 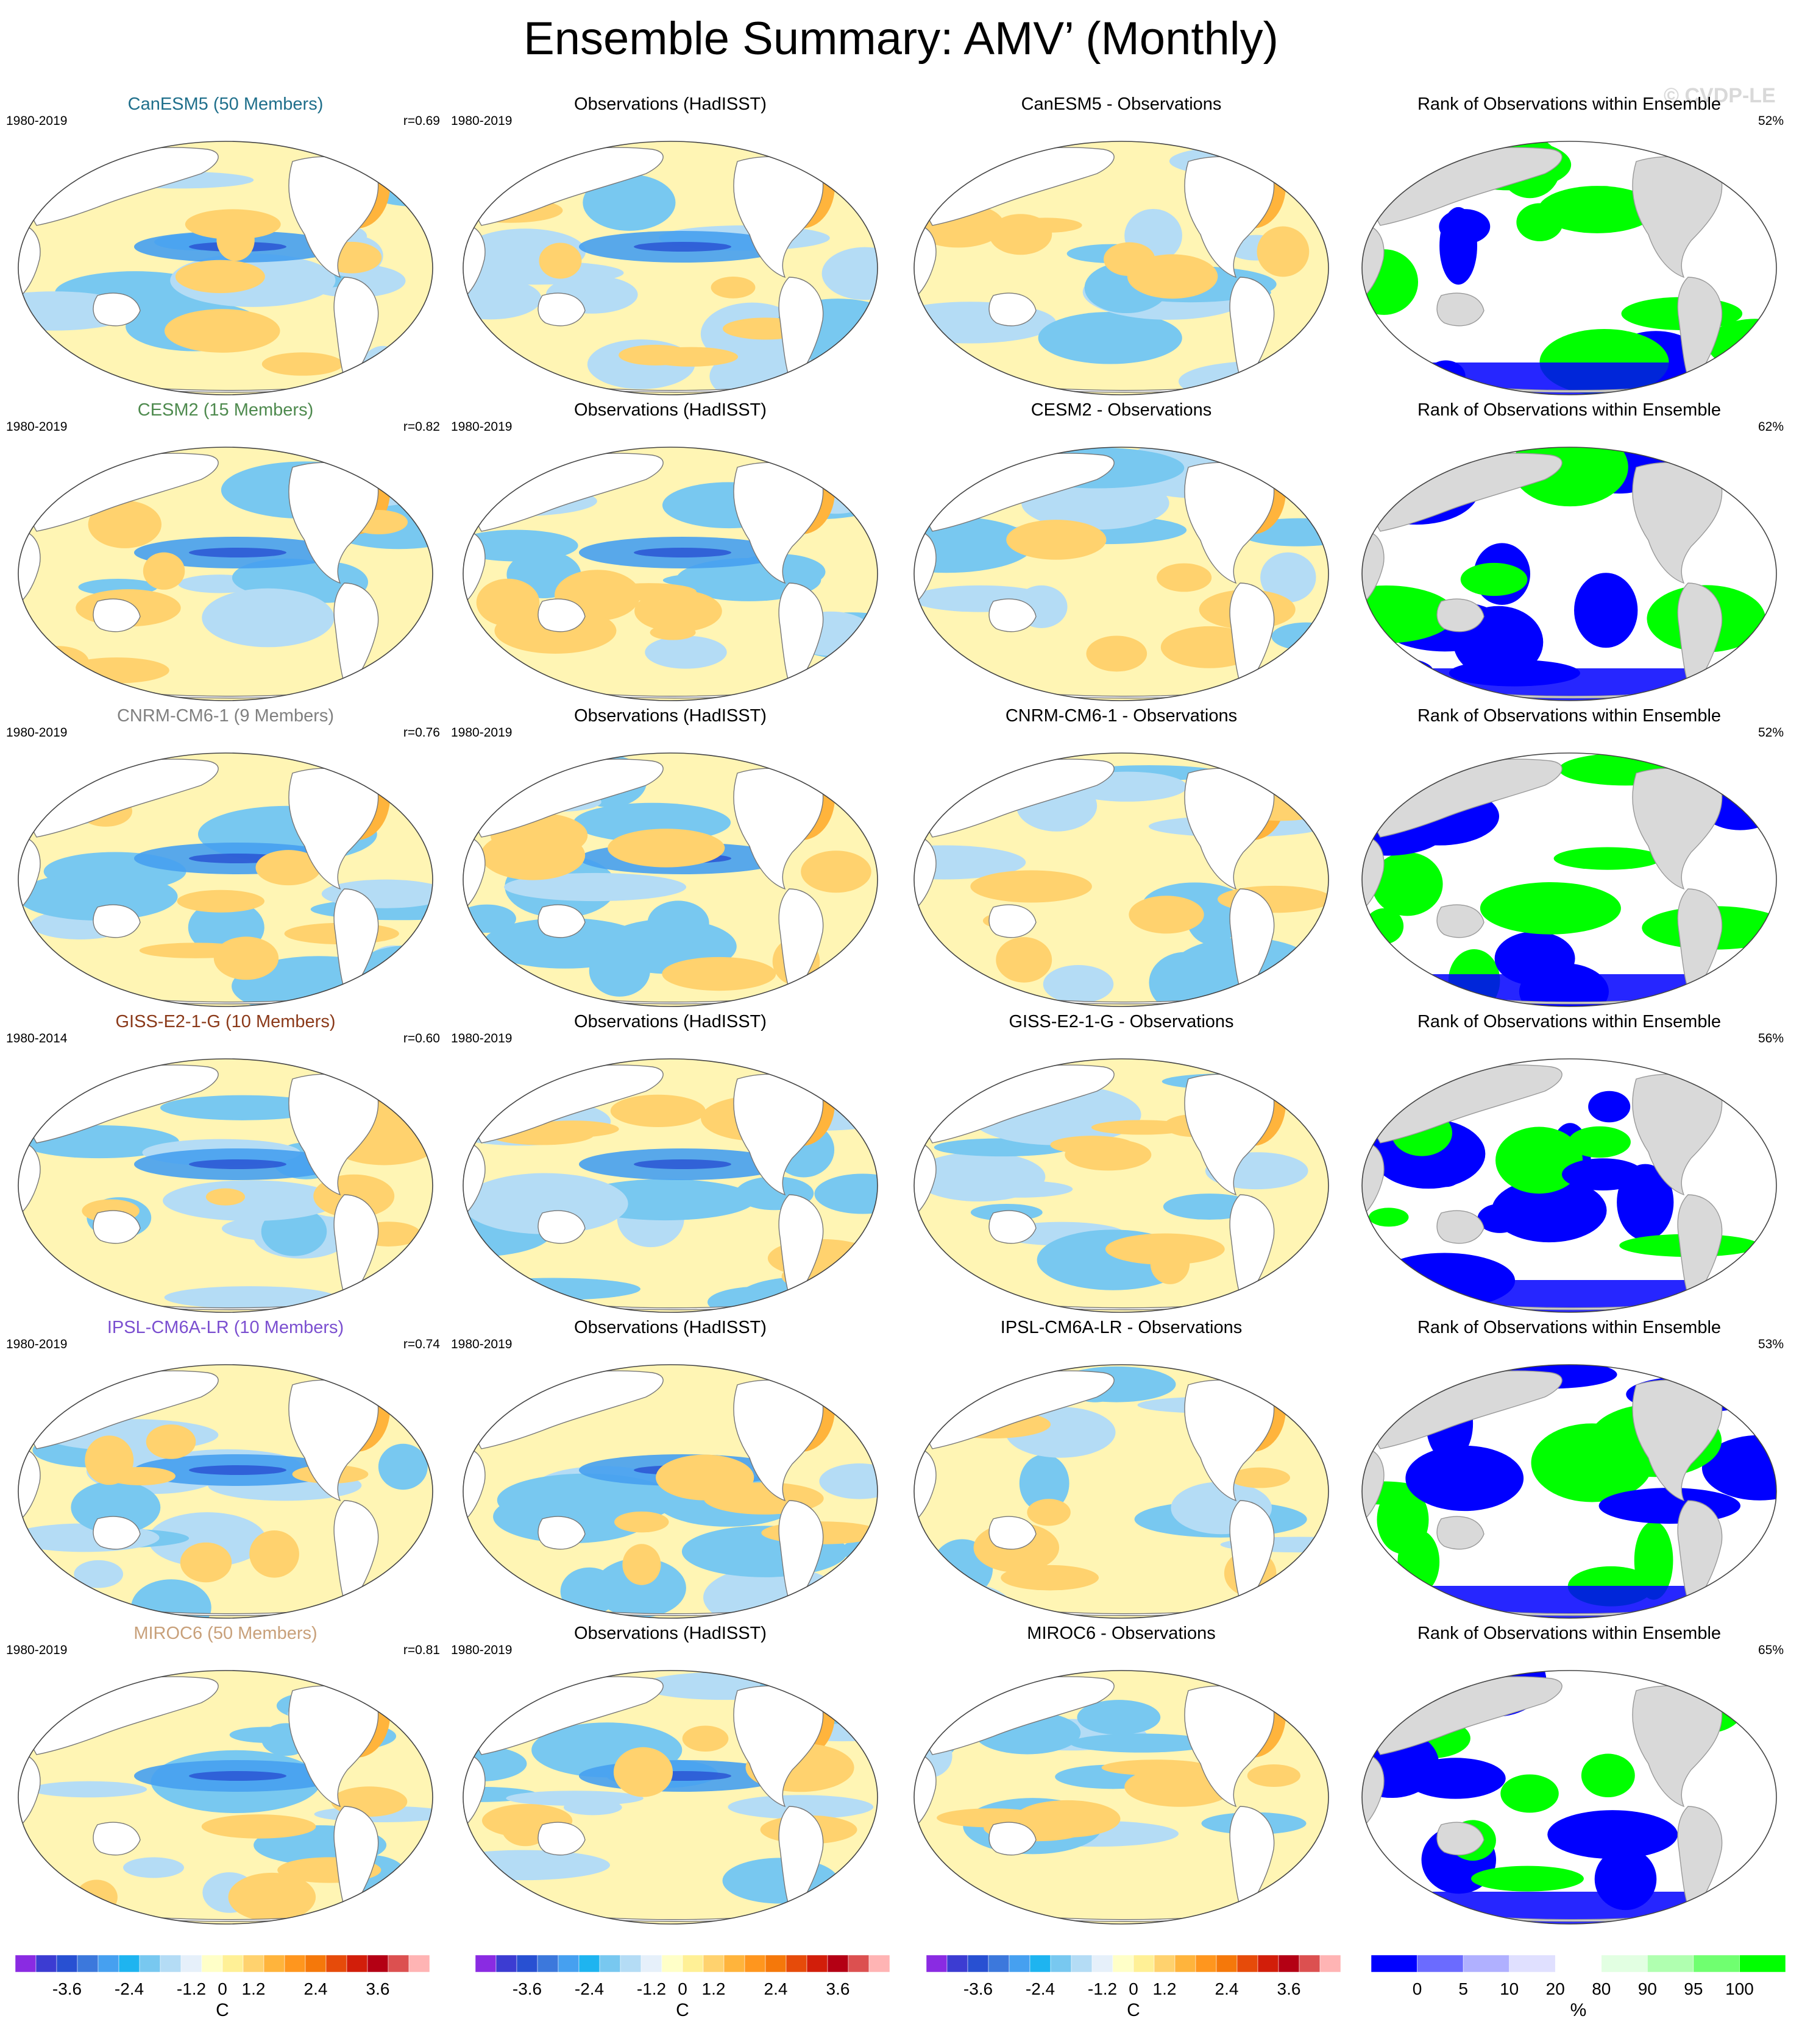 I want to click on panel-title: MIROC6 (50 Members), so click(x=225, y=1634).